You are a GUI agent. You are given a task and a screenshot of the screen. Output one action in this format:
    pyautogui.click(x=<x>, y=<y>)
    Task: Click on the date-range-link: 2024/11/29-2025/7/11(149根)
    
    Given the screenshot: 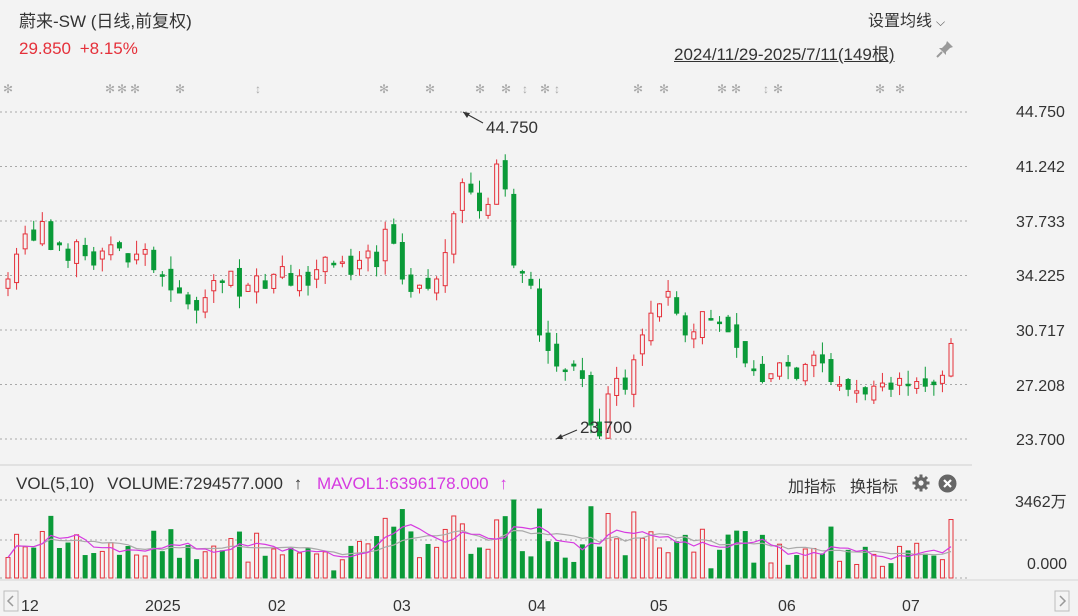 What is the action you would take?
    pyautogui.click(x=784, y=54)
    